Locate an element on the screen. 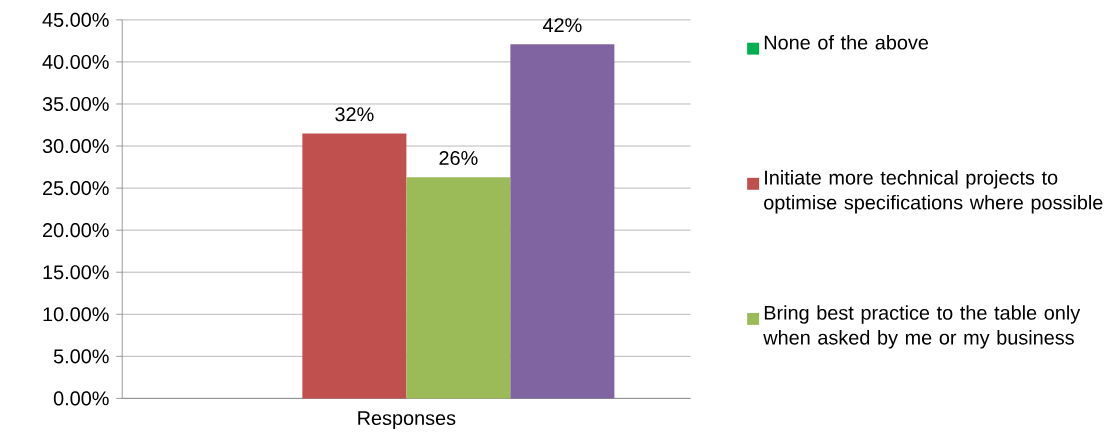 The width and height of the screenshot is (1111, 444). y-tick-label: 25.00% is located at coordinates (76, 188).